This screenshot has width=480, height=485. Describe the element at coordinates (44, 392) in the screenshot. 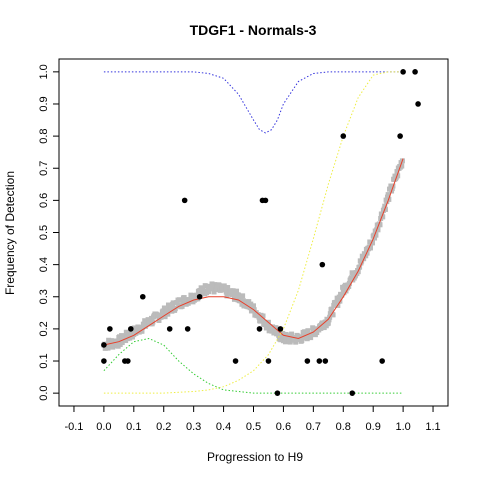

I see `y-tick-label: 0.0` at that location.